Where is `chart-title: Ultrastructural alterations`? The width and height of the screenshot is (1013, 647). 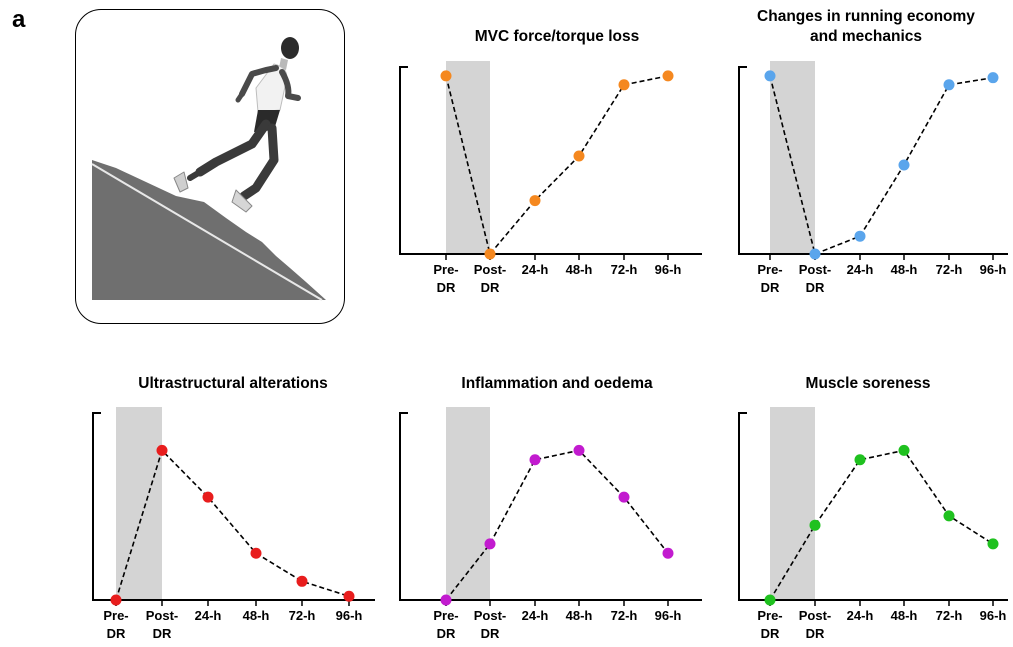
chart-title: Ultrastructural alterations is located at coordinates (233, 383).